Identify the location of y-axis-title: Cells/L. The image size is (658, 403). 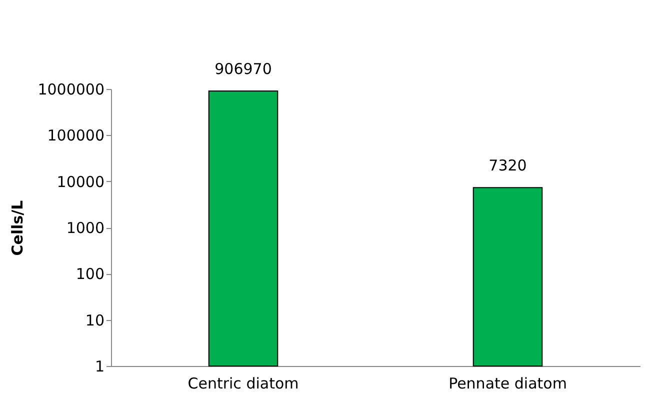
(17, 228).